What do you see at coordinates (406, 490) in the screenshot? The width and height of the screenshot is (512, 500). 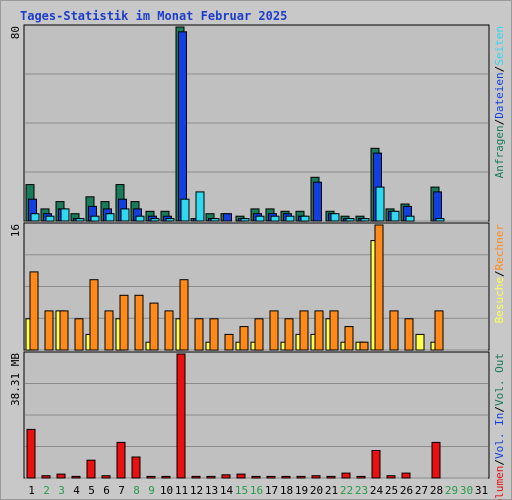 I see `day-label-26: 26` at bounding box center [406, 490].